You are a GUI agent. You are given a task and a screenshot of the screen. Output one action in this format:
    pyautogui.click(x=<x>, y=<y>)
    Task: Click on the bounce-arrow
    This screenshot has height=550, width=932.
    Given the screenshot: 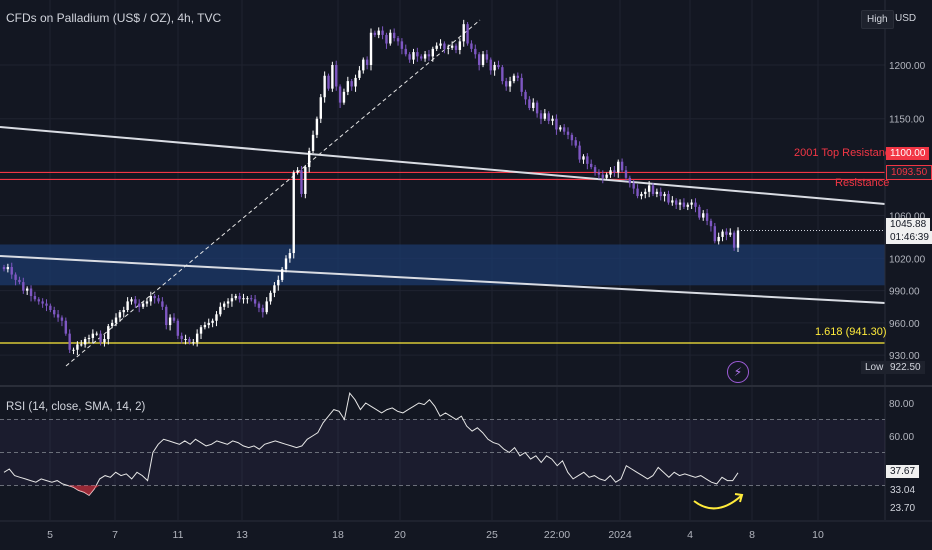 What is the action you would take?
    pyautogui.click(x=717, y=502)
    